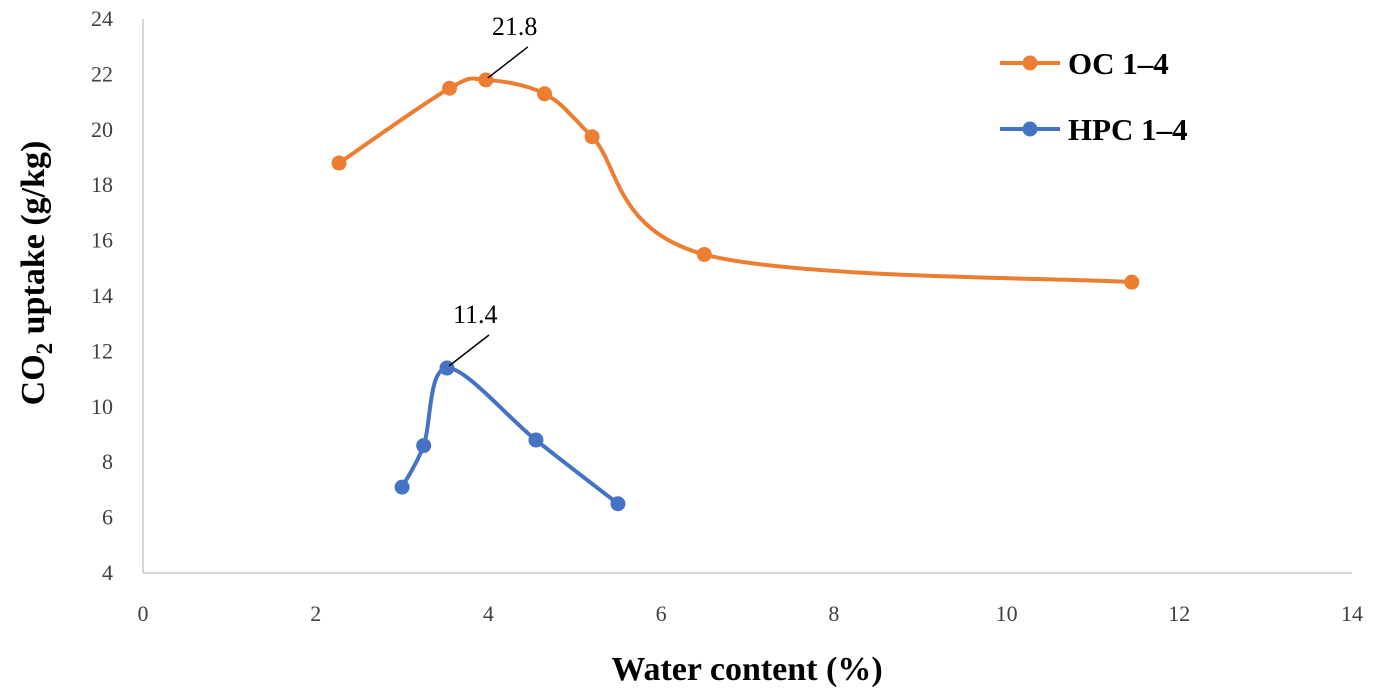  I want to click on y-tick-label: 24, so click(102, 18).